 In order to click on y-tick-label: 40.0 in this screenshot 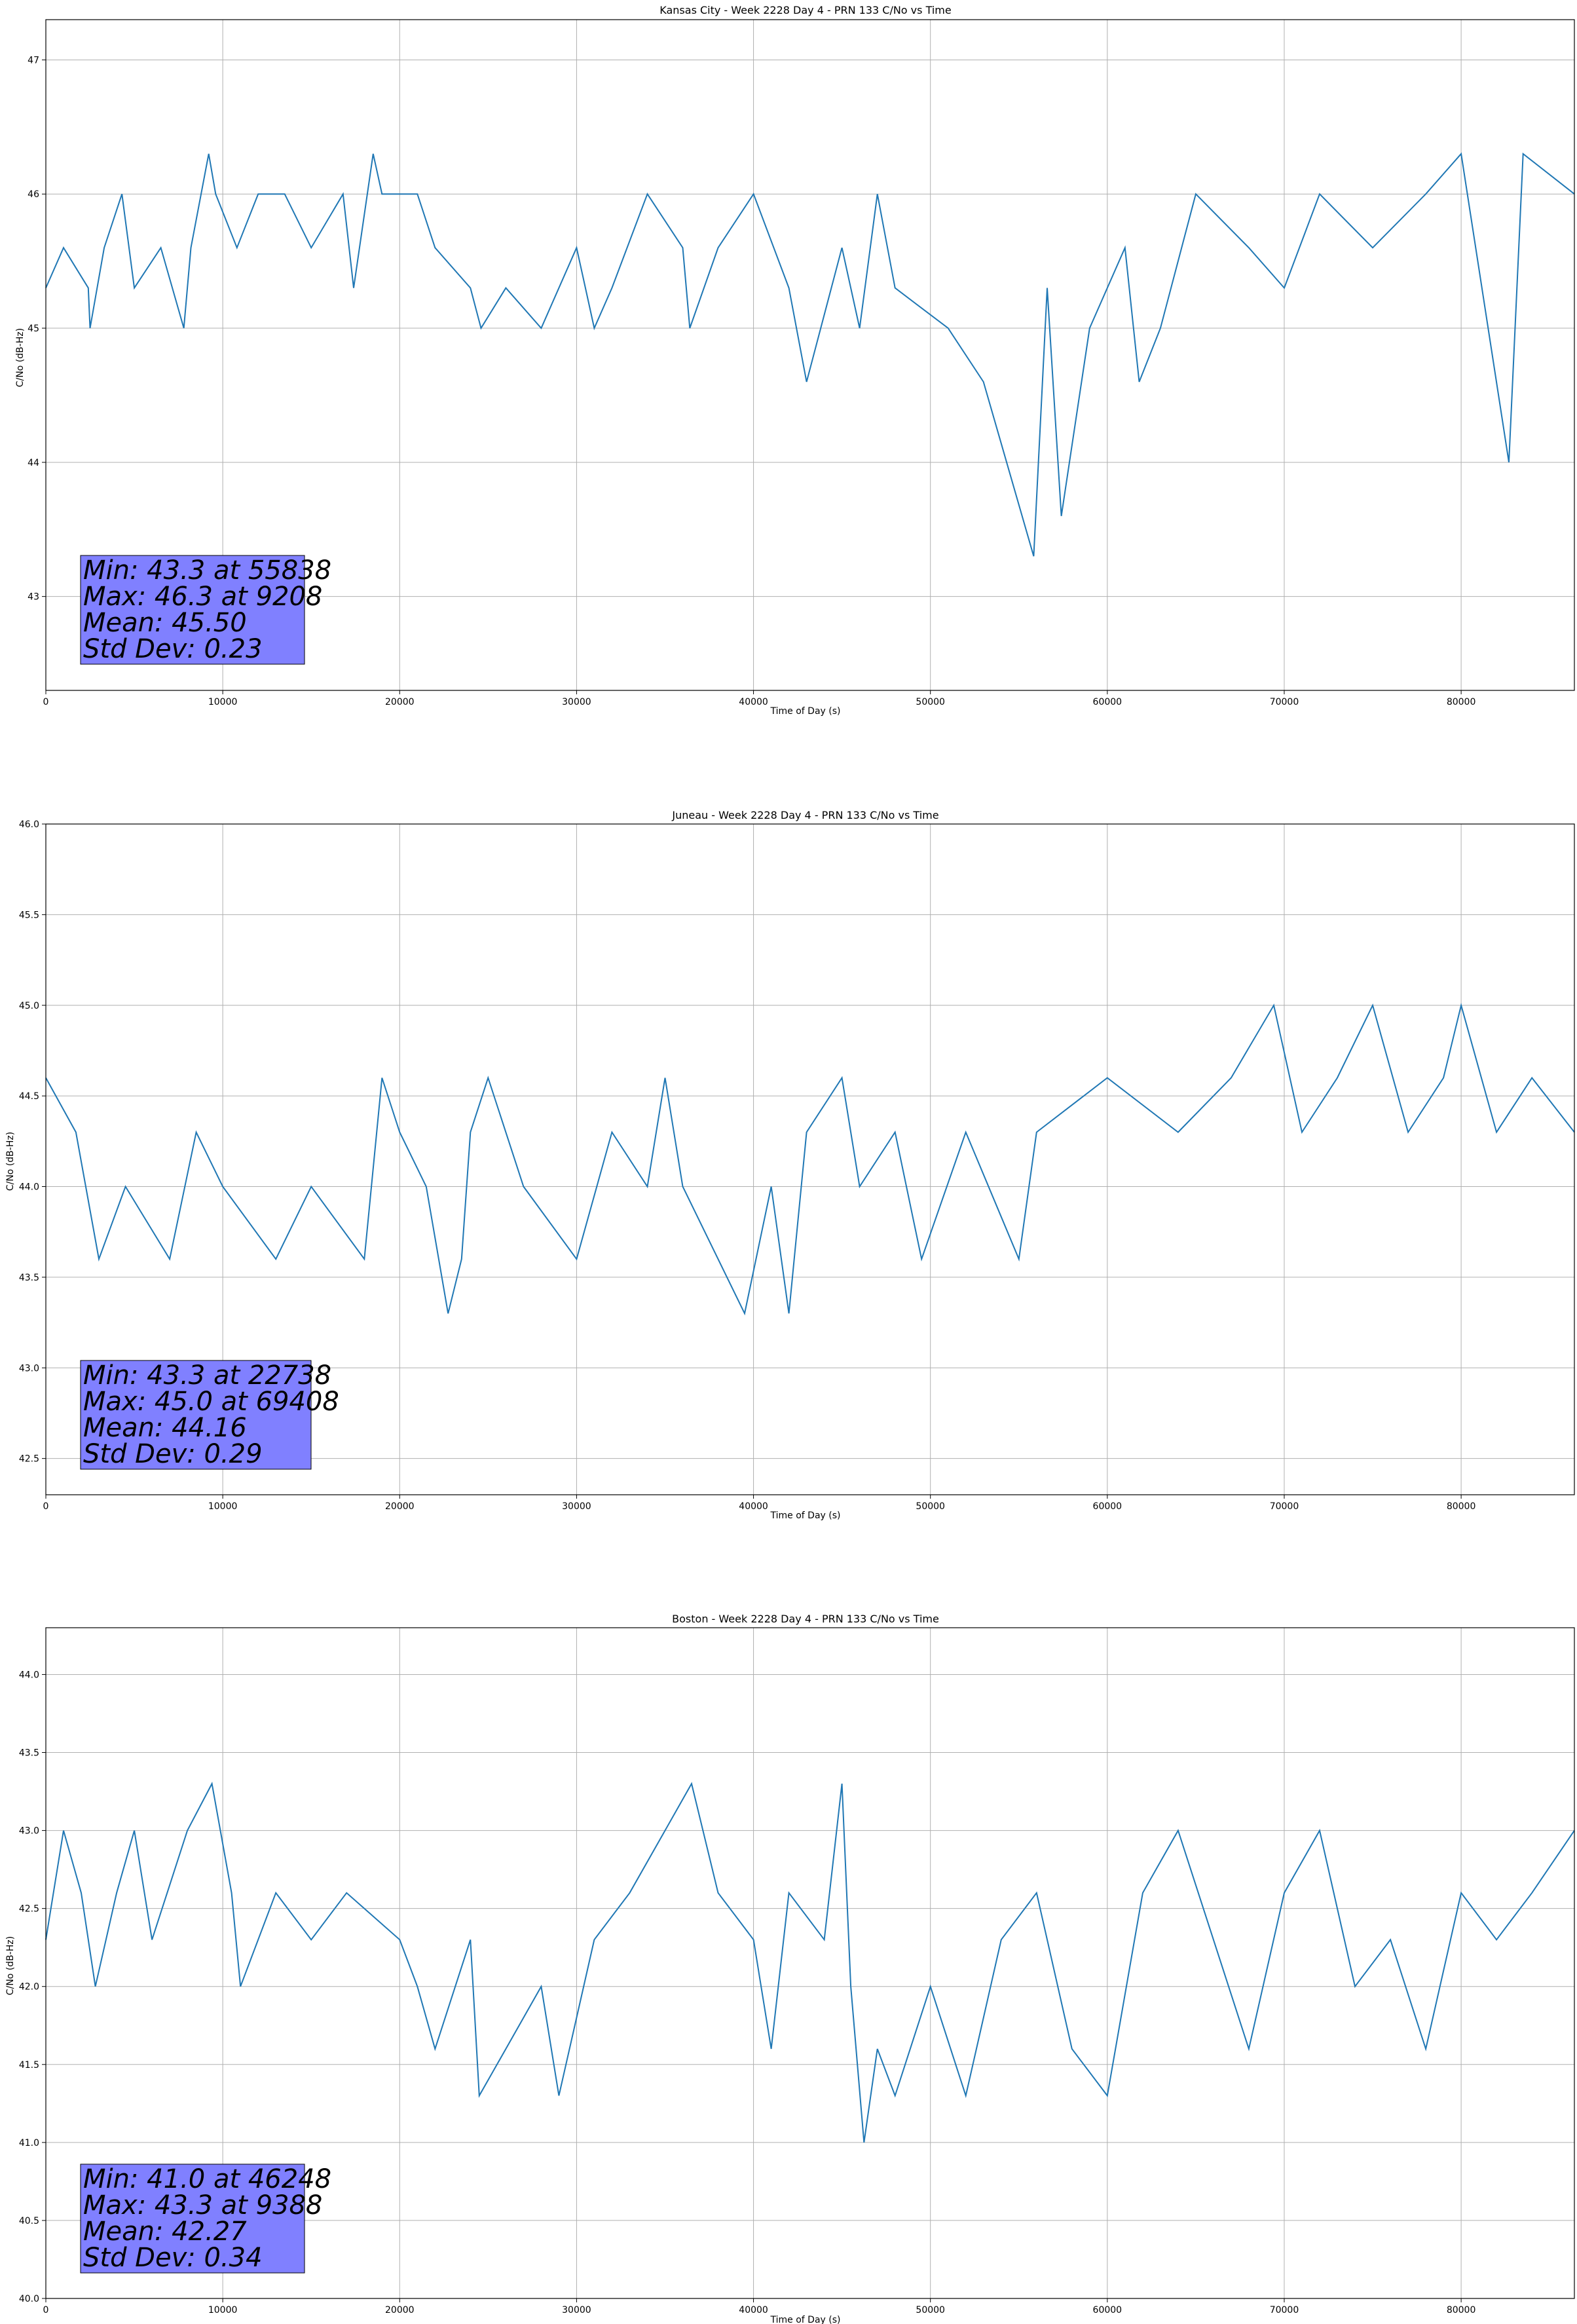, I will do `click(29, 2299)`.